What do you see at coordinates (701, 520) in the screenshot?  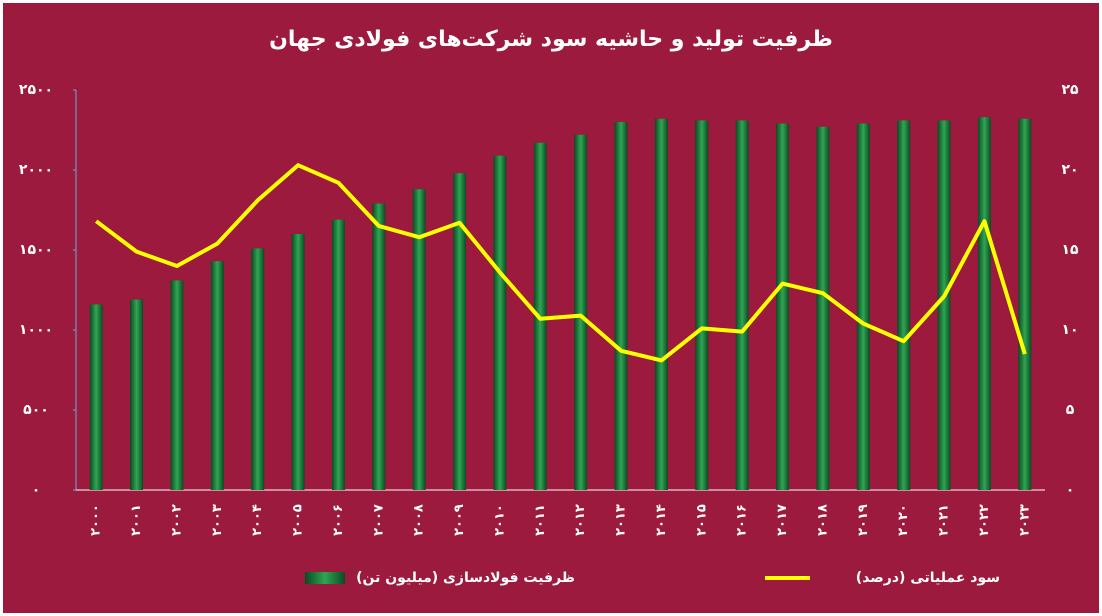 I see `x-tick-label: ۲۰۱۵` at bounding box center [701, 520].